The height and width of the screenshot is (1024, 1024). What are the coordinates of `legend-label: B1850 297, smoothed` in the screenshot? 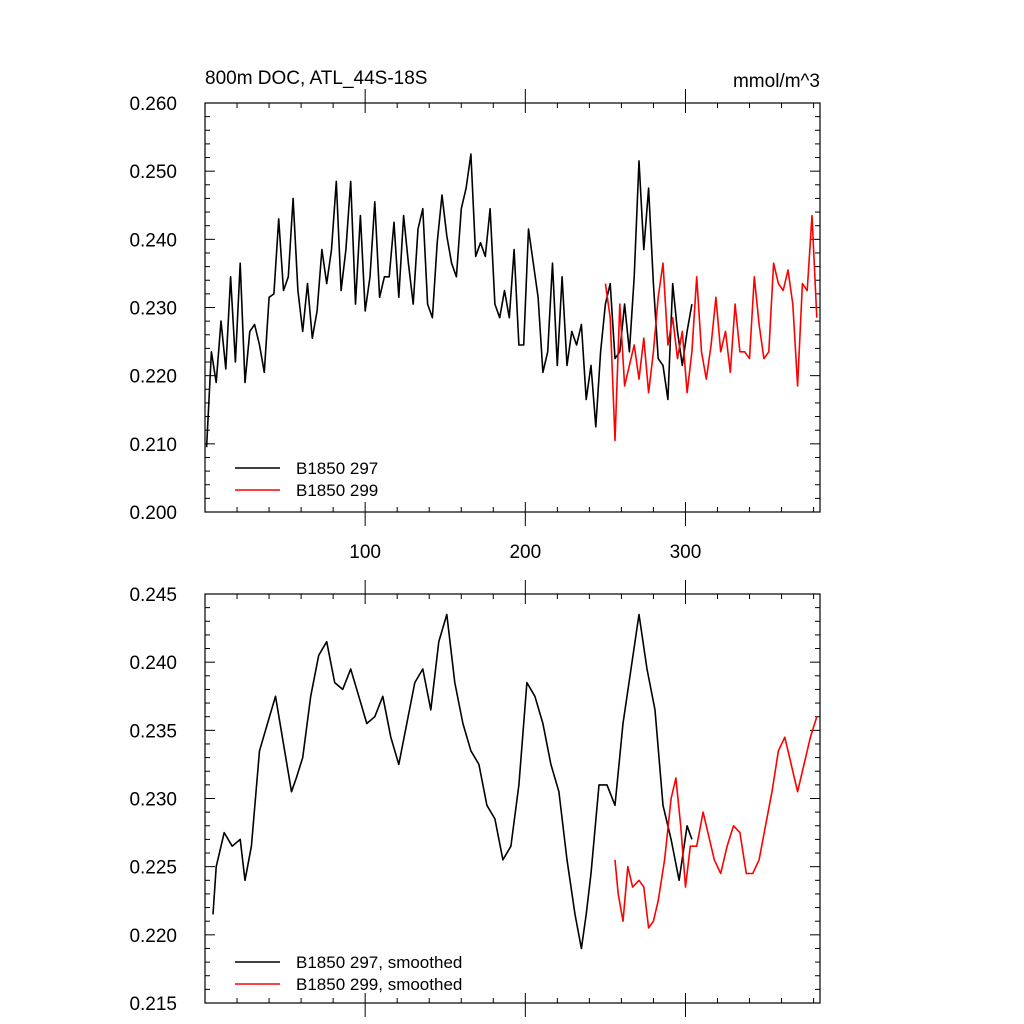 It's located at (379, 962).